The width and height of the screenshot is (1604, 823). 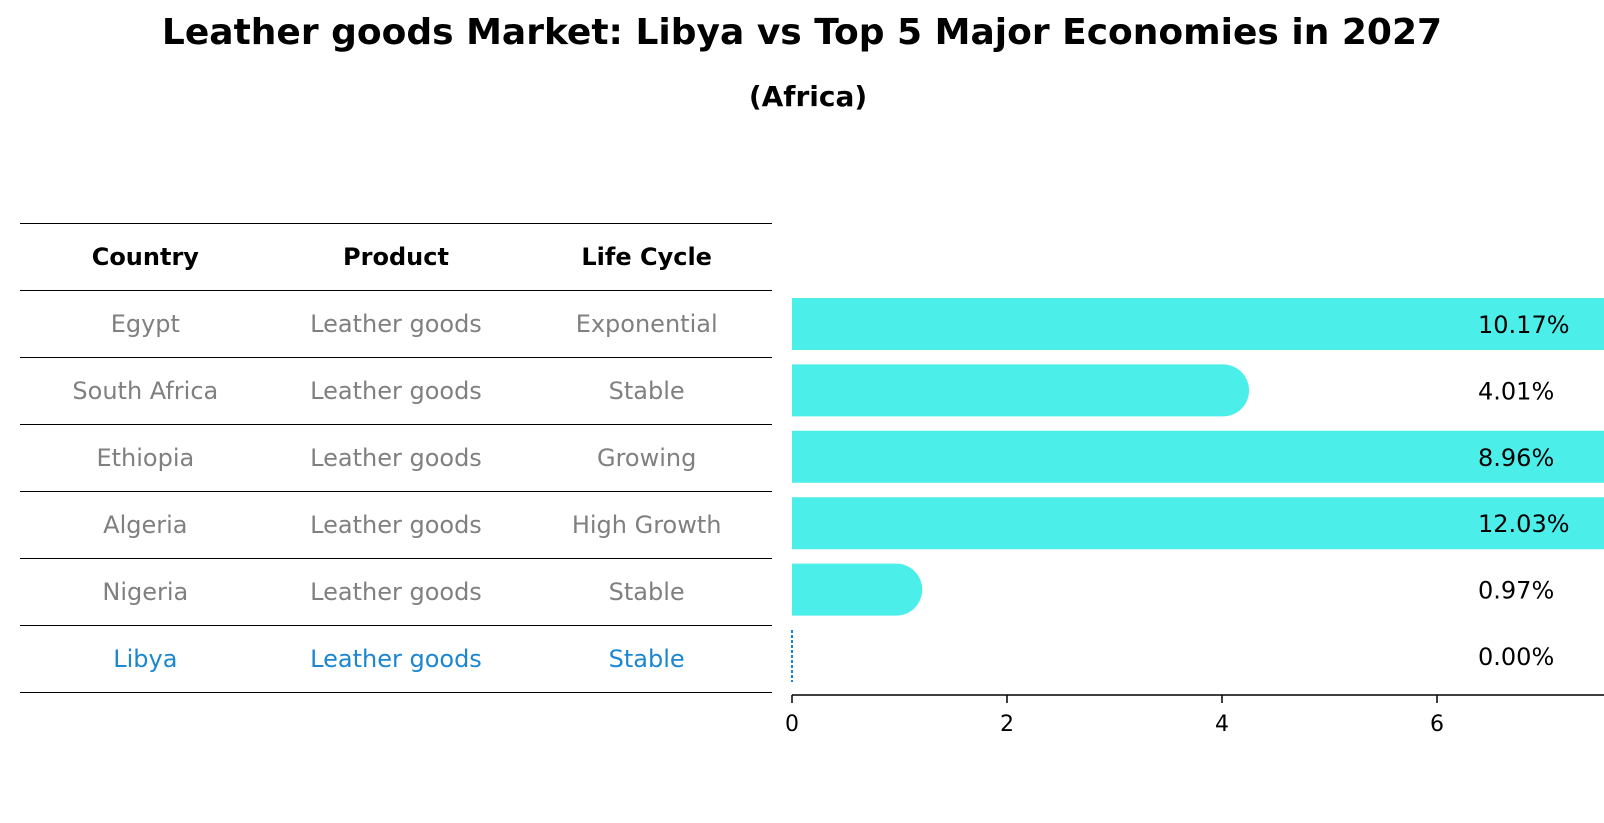 I want to click on bar-south-africa, so click(x=1021, y=390).